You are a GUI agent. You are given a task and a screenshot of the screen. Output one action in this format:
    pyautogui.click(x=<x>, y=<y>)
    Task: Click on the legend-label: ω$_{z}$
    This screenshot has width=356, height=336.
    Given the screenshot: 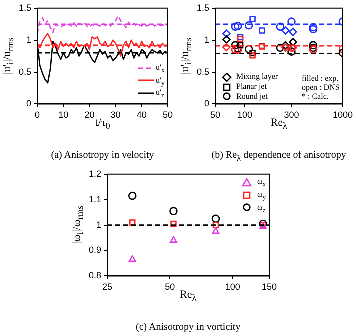 What is the action you would take?
    pyautogui.click(x=261, y=208)
    